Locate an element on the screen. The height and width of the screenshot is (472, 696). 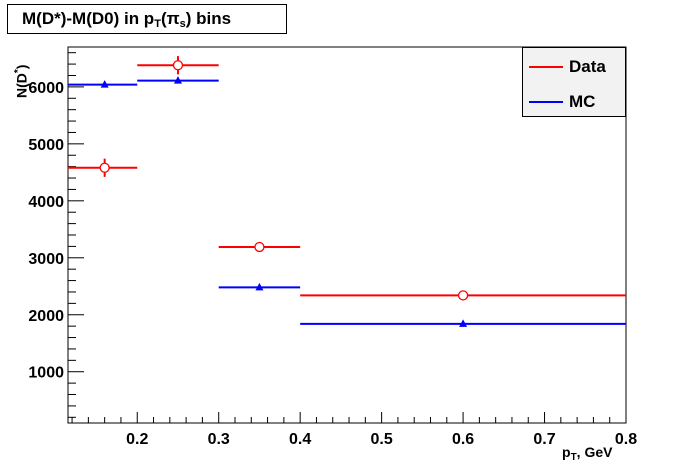
xlabel-sub: T is located at coordinates (573, 457).